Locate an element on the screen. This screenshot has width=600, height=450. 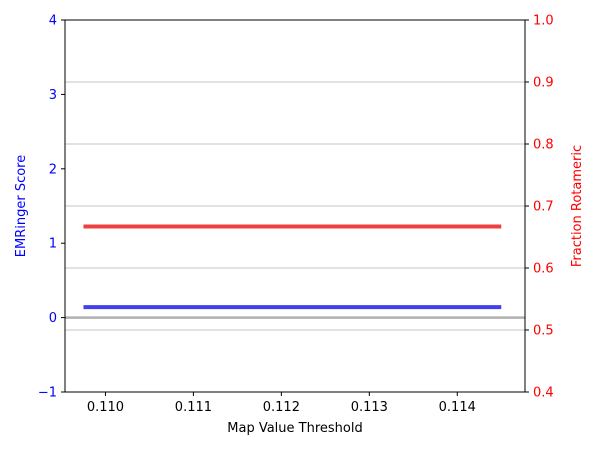
x-tick-label: 0.114 is located at coordinates (457, 407).